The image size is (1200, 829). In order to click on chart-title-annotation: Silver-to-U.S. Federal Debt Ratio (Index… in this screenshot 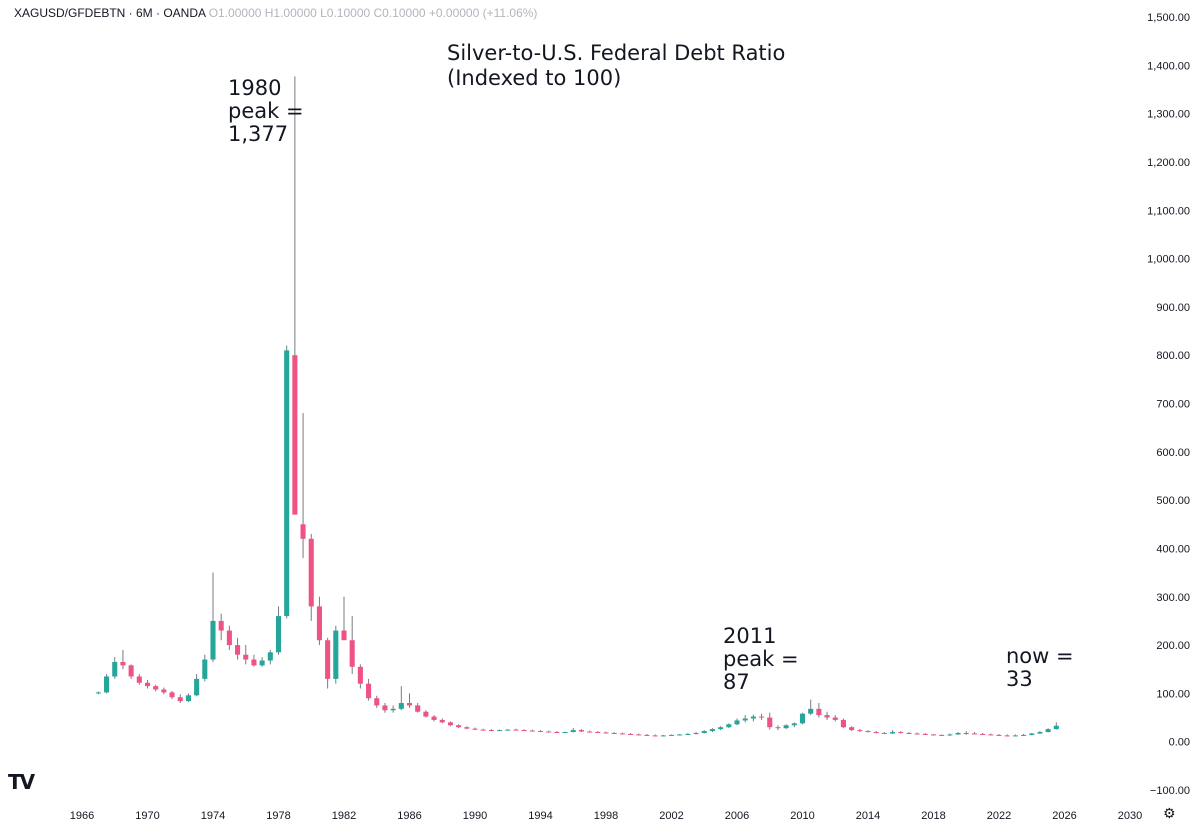, I will do `click(616, 66)`.